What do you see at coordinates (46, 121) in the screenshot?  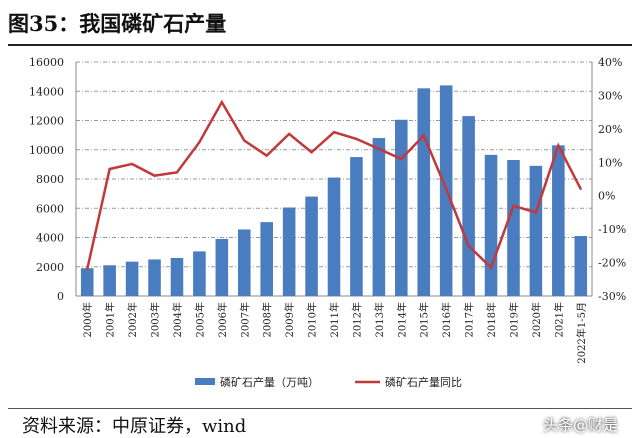 I see `left-tick-label: 12000` at bounding box center [46, 121].